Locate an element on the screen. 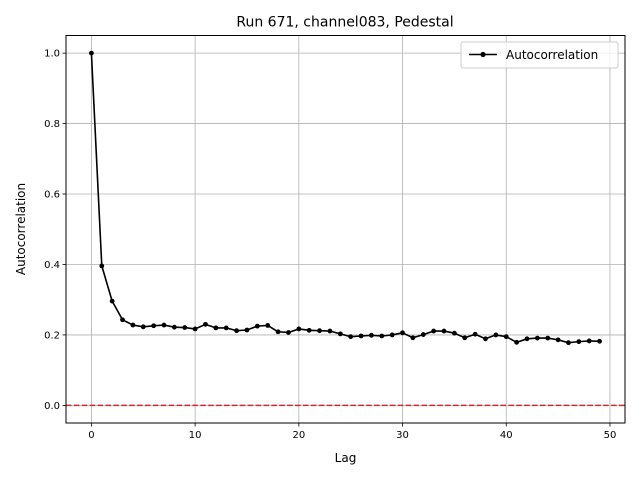 The image size is (640, 480). x-tick-label: 40 is located at coordinates (506, 435).